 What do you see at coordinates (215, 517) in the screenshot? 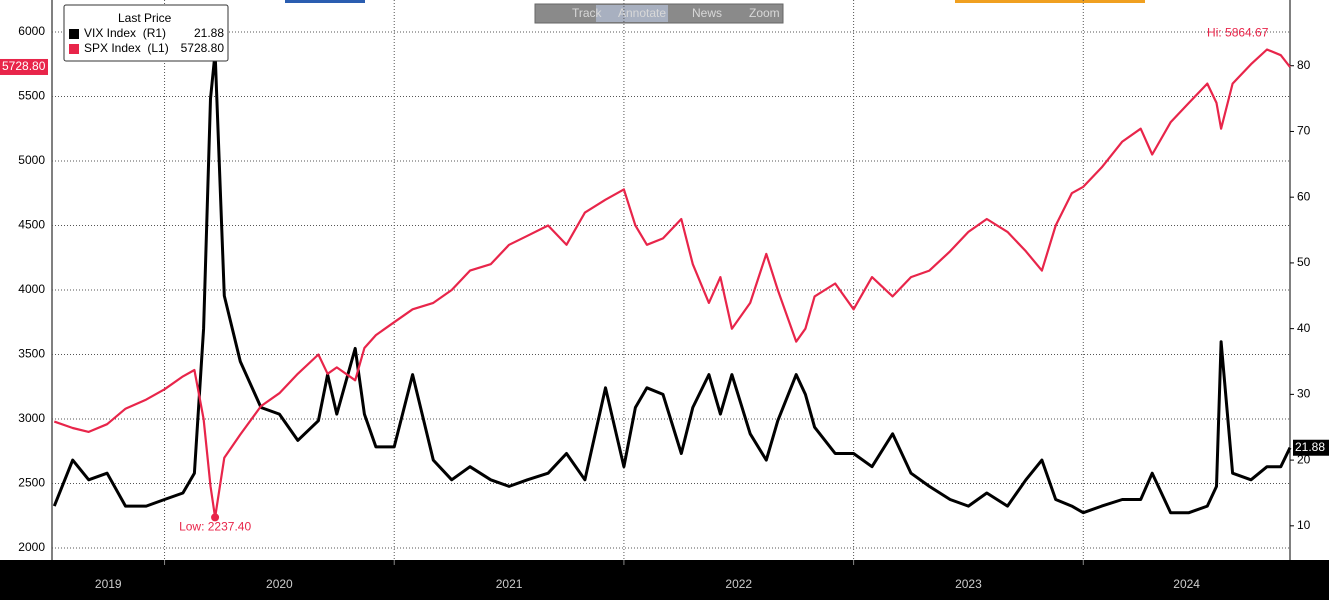
I see `low-marker` at bounding box center [215, 517].